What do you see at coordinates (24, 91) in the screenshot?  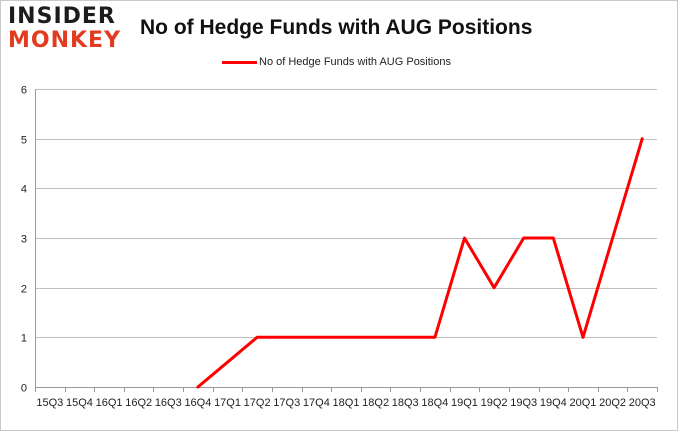 I see `y-tick-label: 6` at bounding box center [24, 91].